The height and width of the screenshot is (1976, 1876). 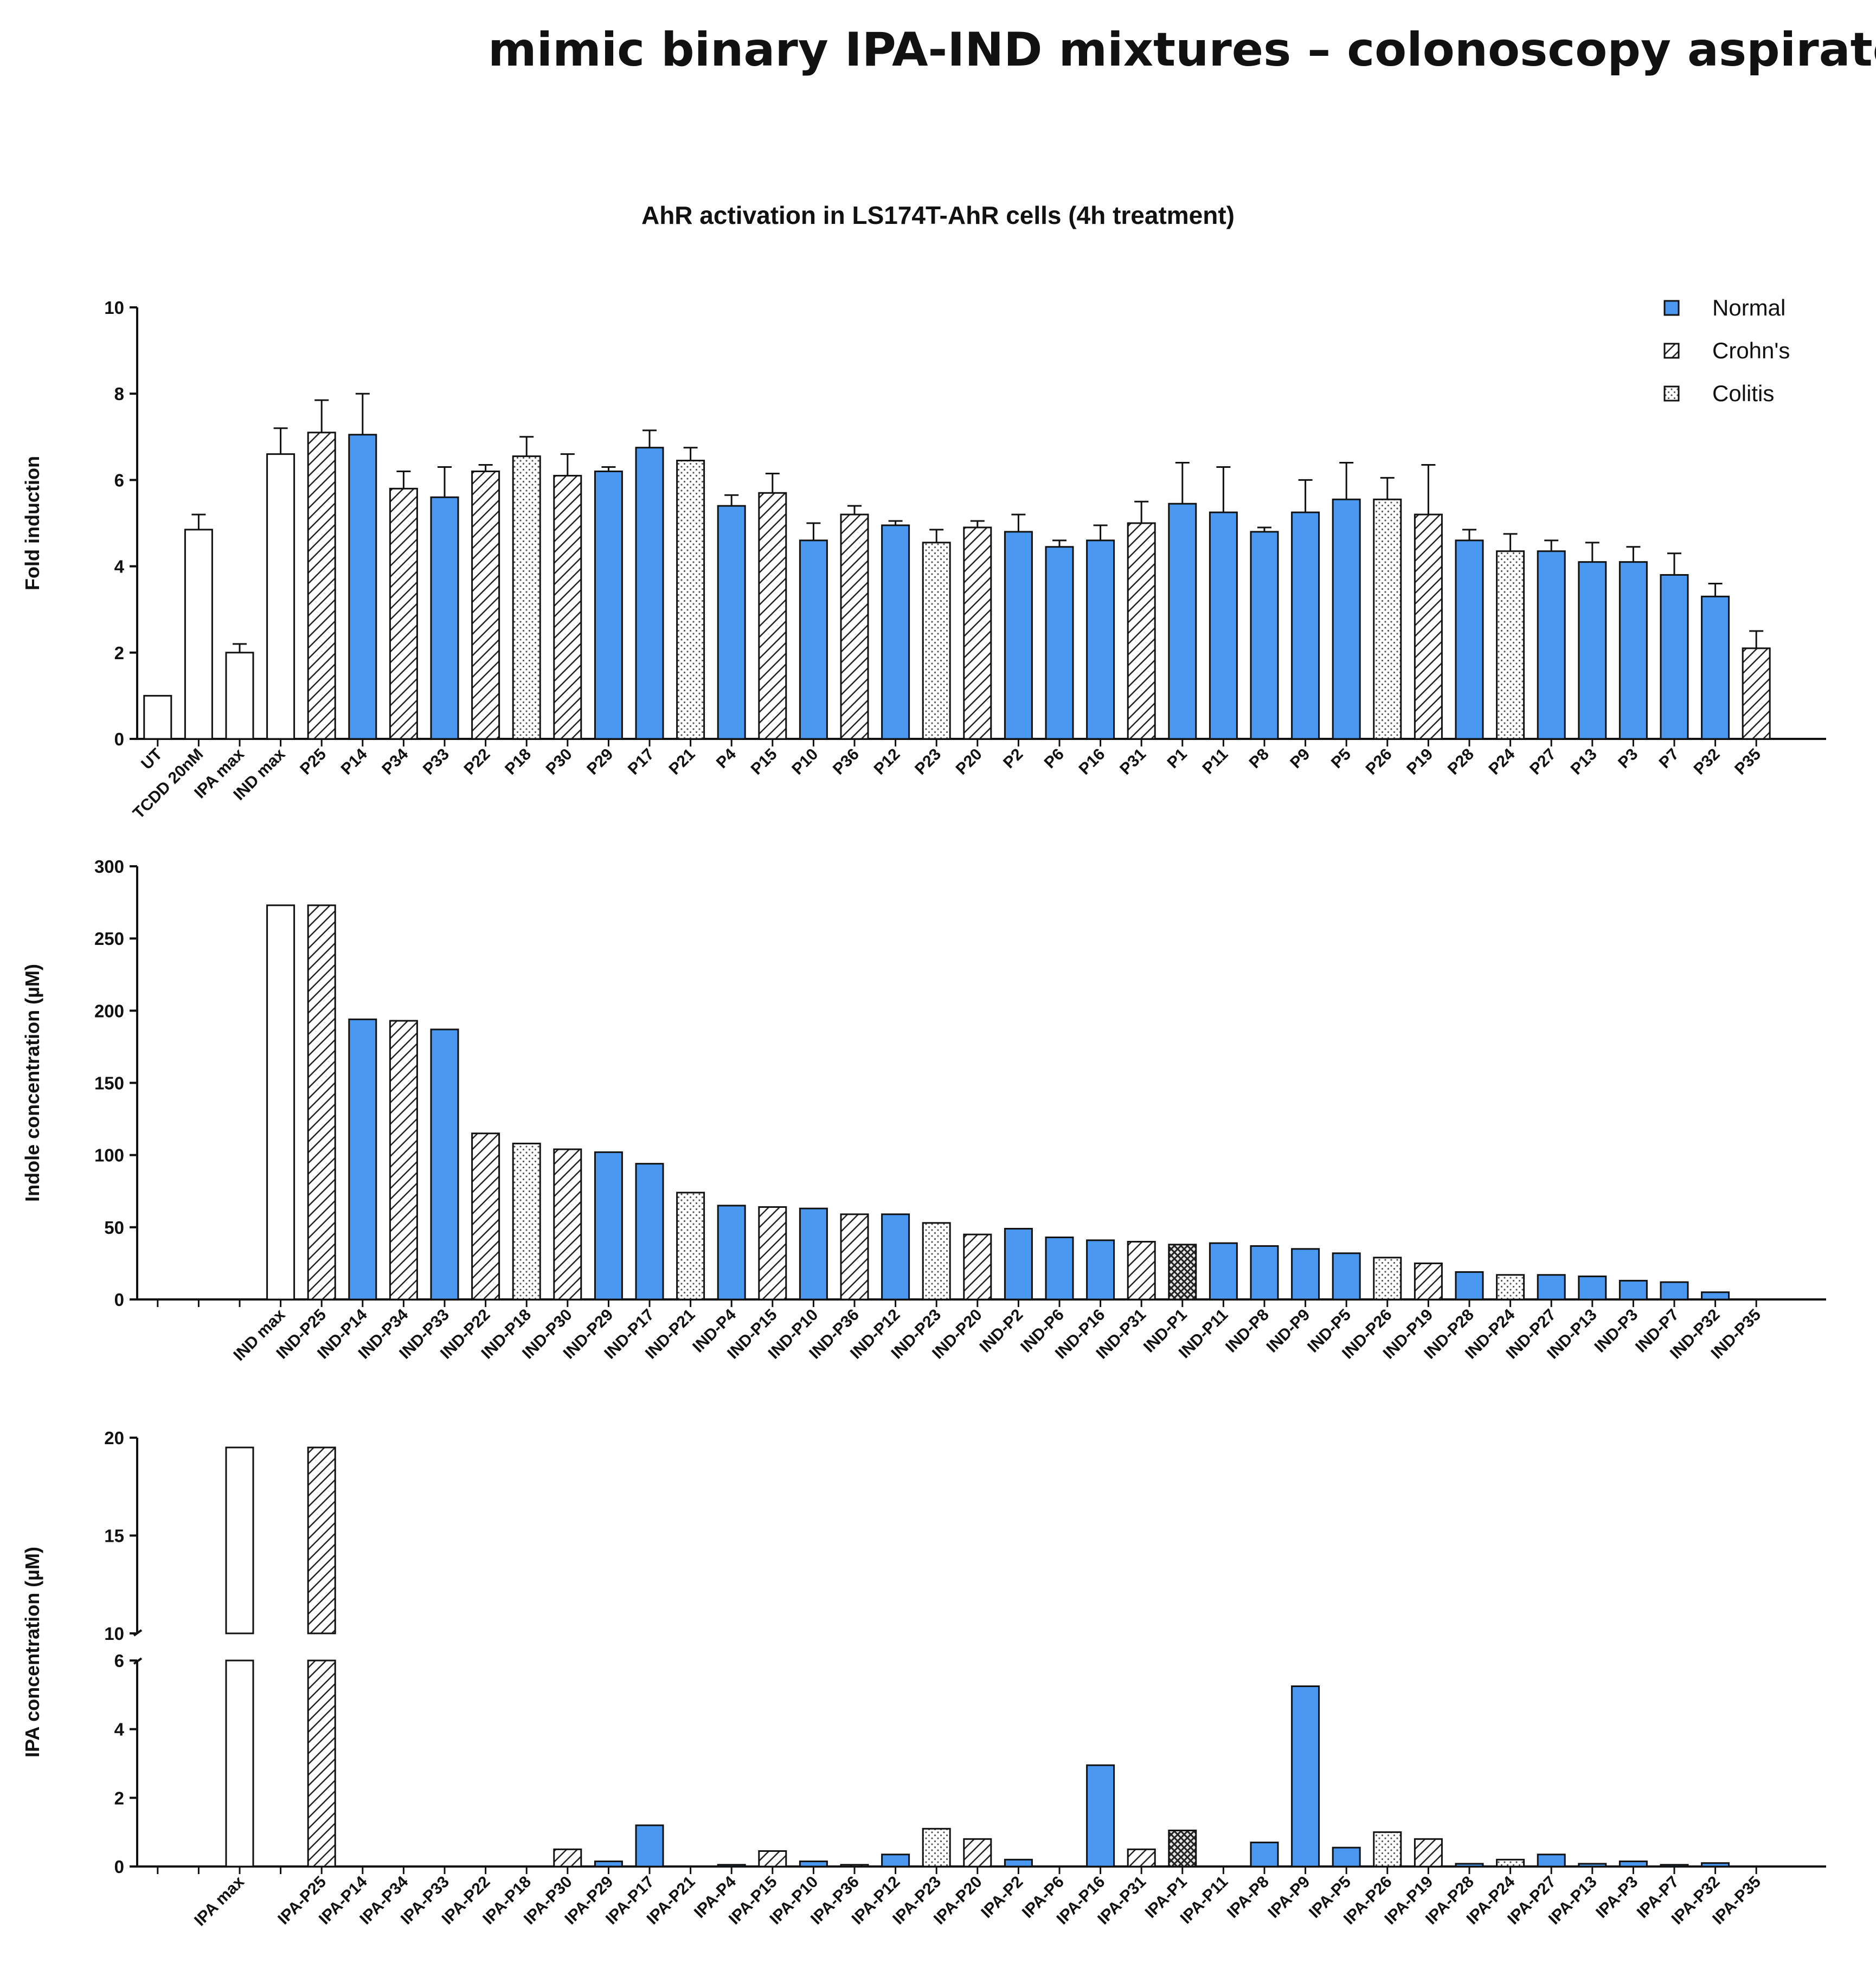 I want to click on bar-IND-P21, so click(x=690, y=1246).